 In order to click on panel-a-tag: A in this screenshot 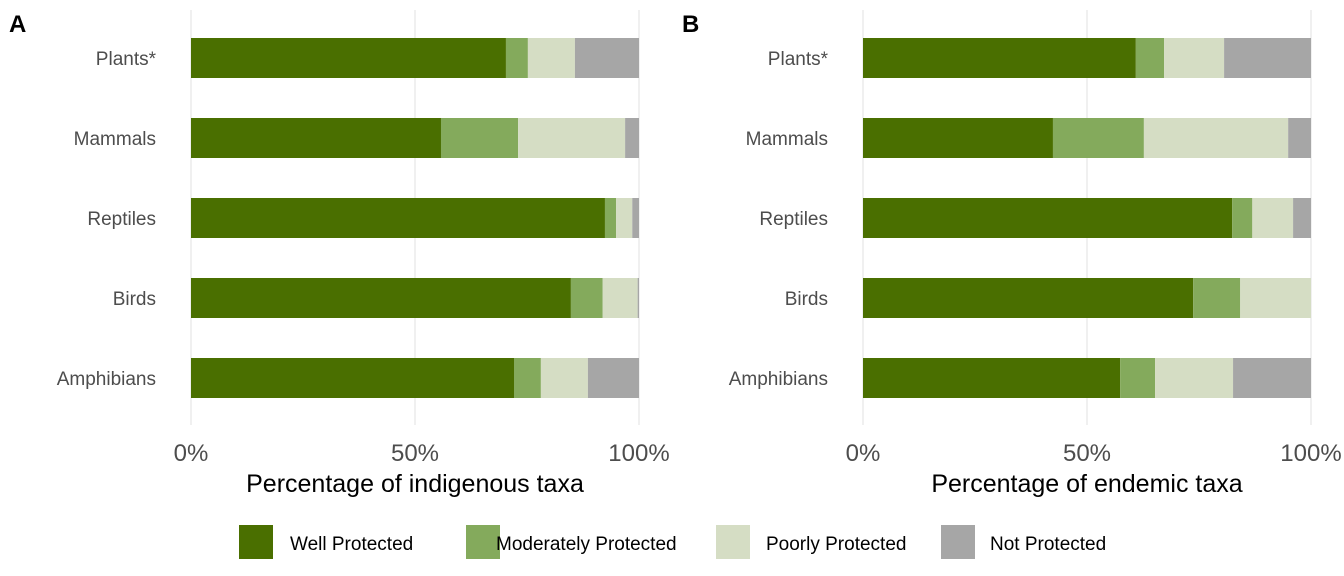, I will do `click(17, 24)`.